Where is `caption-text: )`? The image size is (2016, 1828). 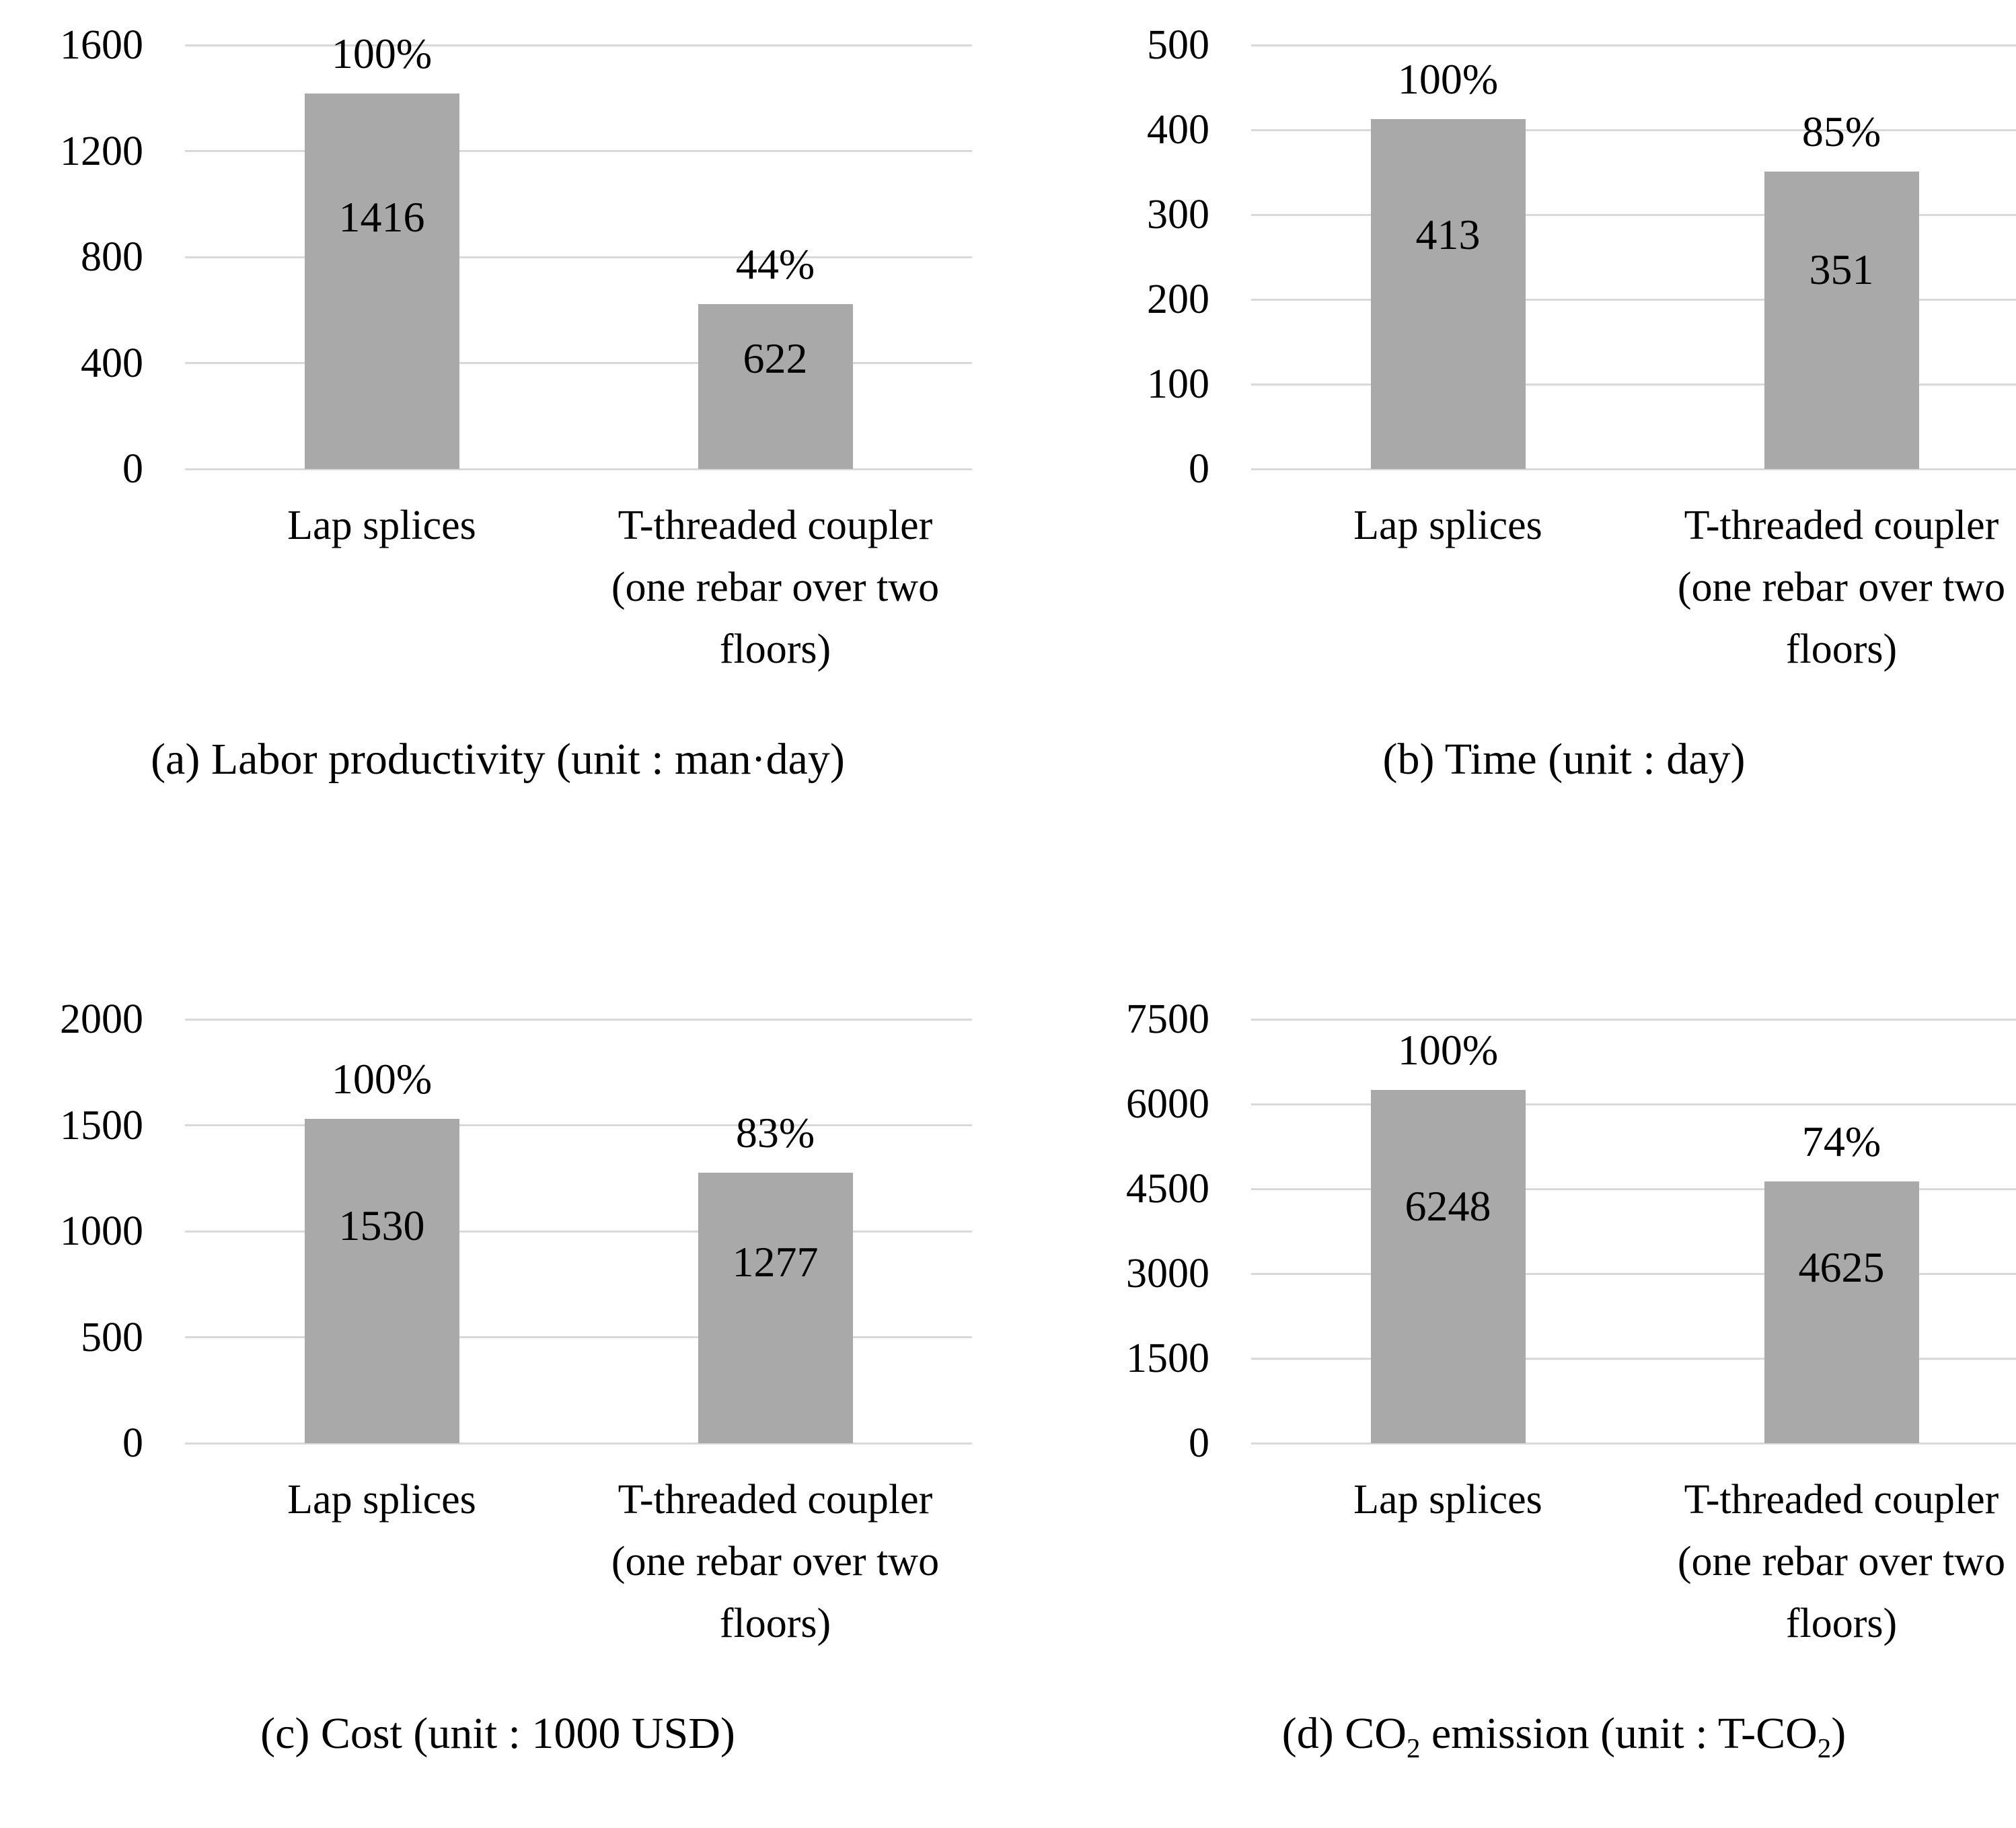 caption-text: ) is located at coordinates (1838, 1733).